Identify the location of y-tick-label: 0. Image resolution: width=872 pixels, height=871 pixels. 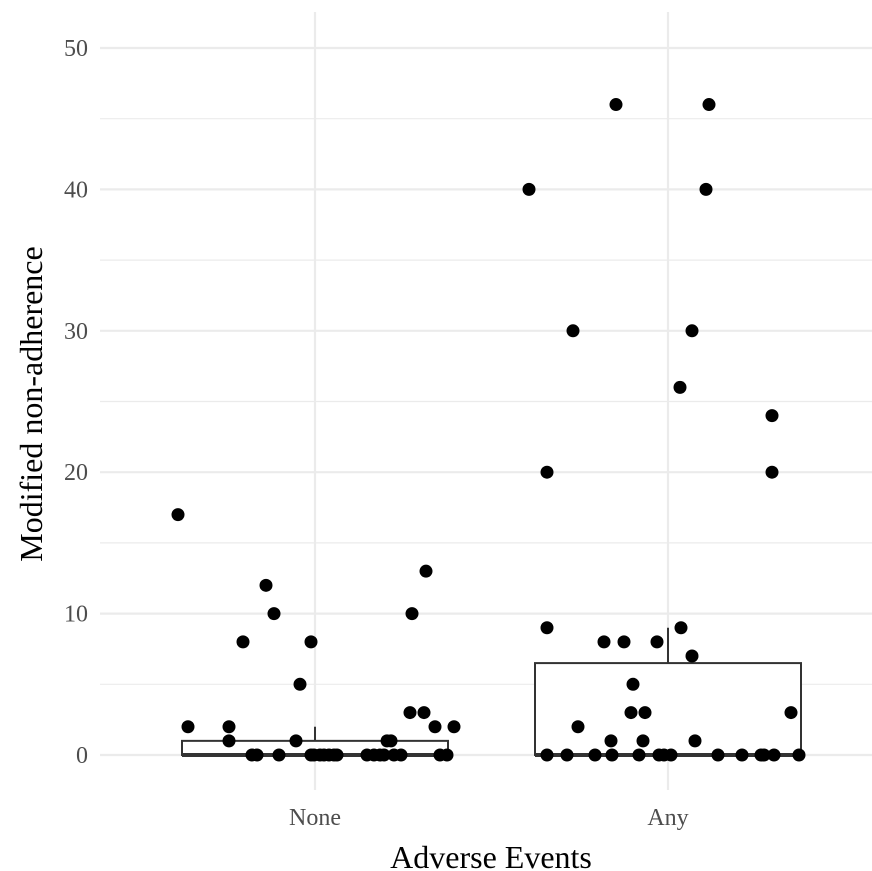
(82, 756).